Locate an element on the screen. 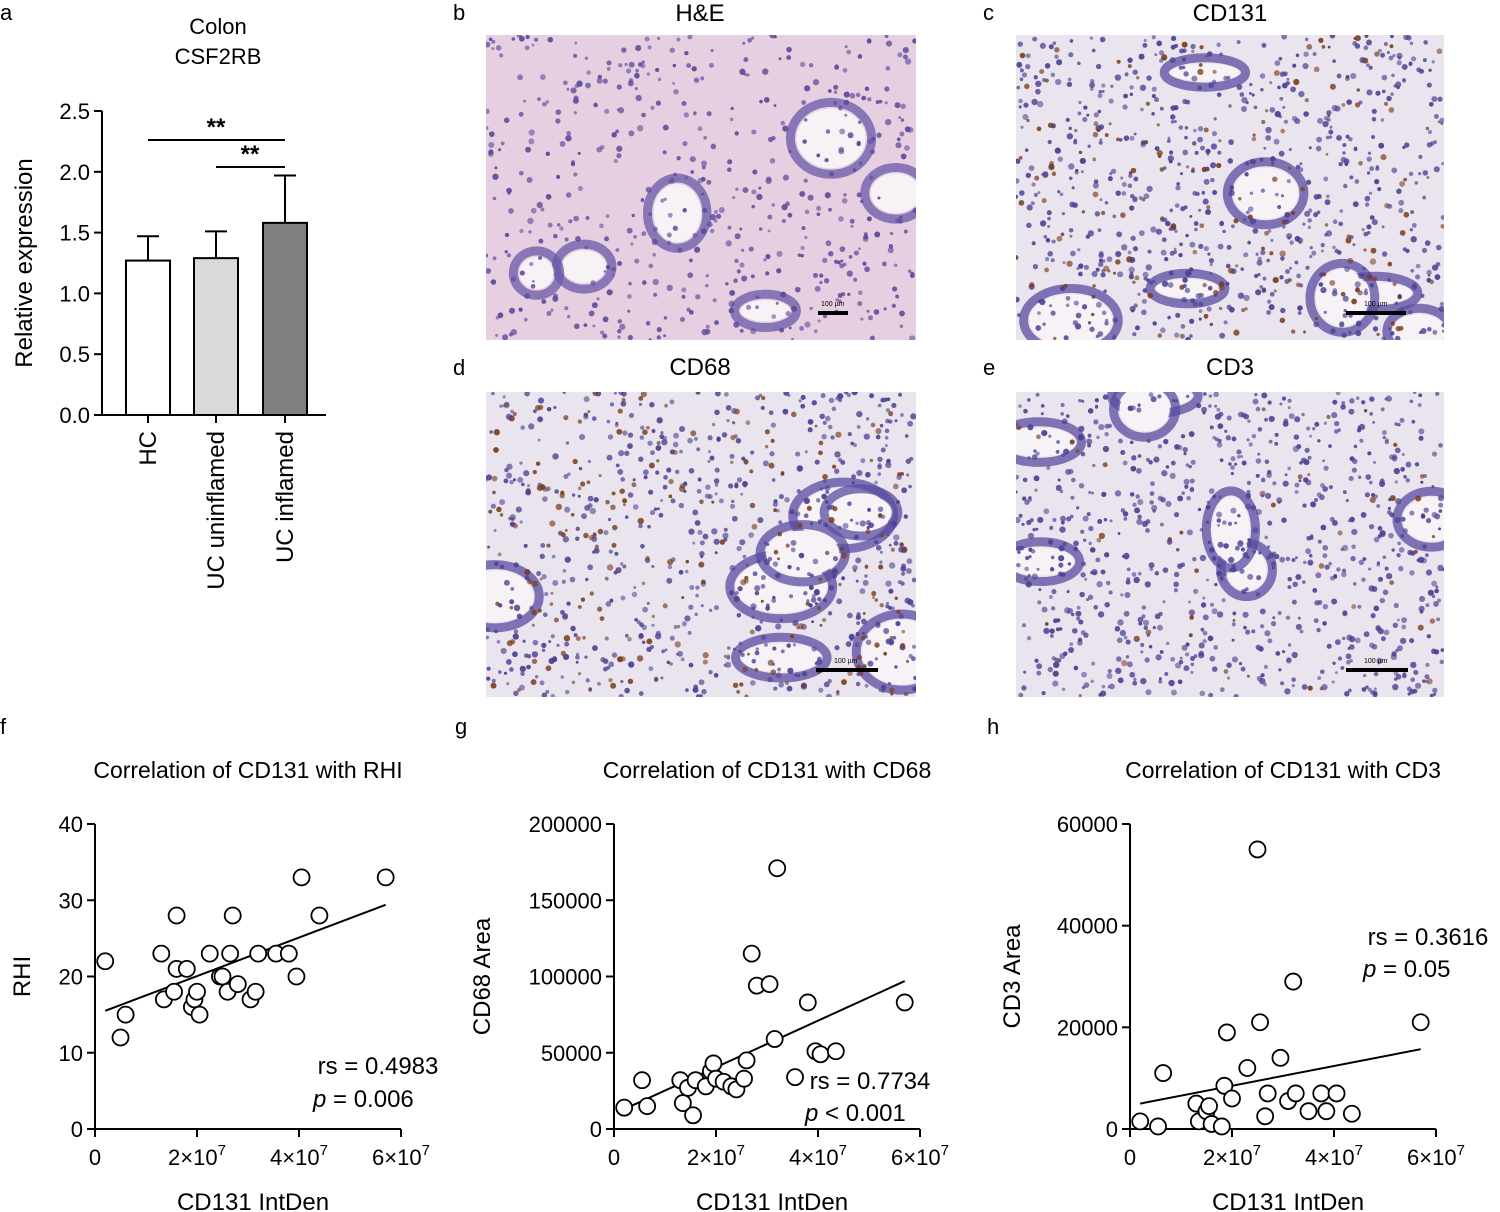  gland is located at coordinates (781, 657).